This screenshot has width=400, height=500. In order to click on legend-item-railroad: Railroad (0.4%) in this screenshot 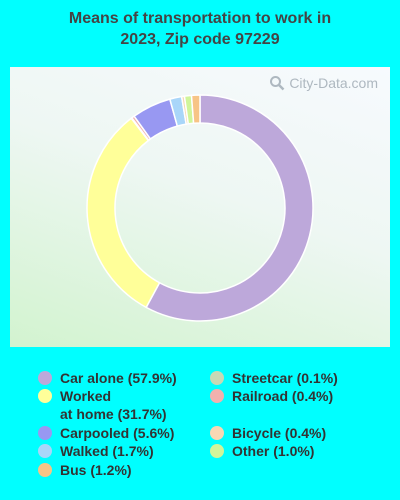, I will do `click(271, 396)`.